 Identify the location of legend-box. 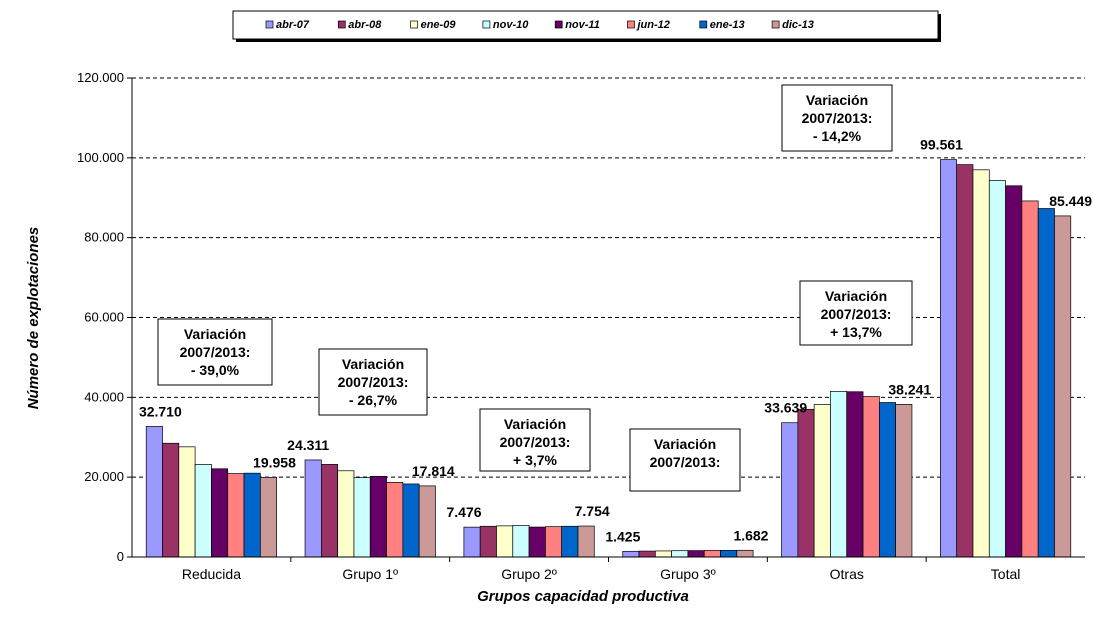
(585, 25).